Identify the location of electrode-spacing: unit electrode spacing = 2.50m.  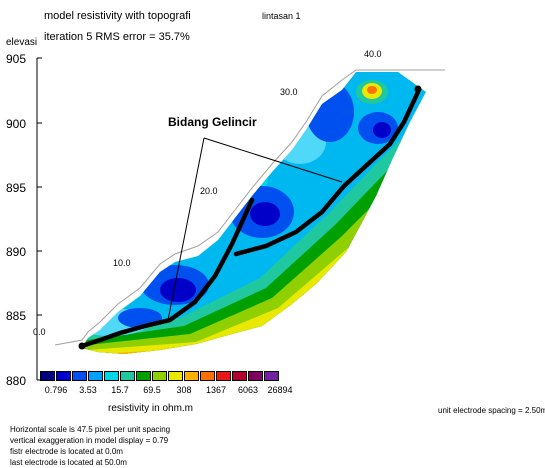
(491, 410).